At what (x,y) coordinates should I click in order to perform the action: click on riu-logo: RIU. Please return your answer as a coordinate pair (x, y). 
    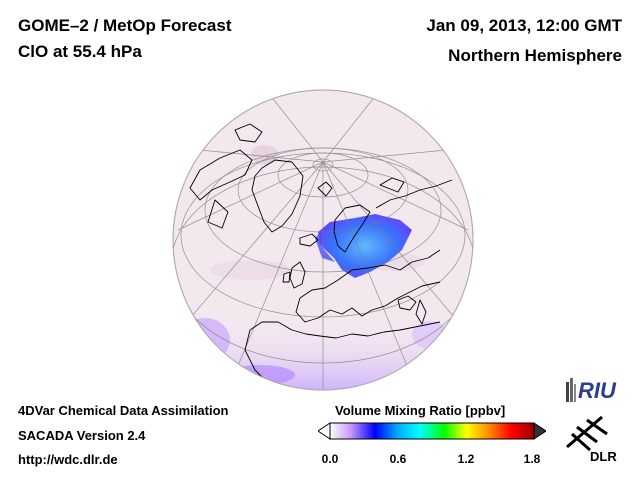
    Looking at the image, I should click on (591, 390).